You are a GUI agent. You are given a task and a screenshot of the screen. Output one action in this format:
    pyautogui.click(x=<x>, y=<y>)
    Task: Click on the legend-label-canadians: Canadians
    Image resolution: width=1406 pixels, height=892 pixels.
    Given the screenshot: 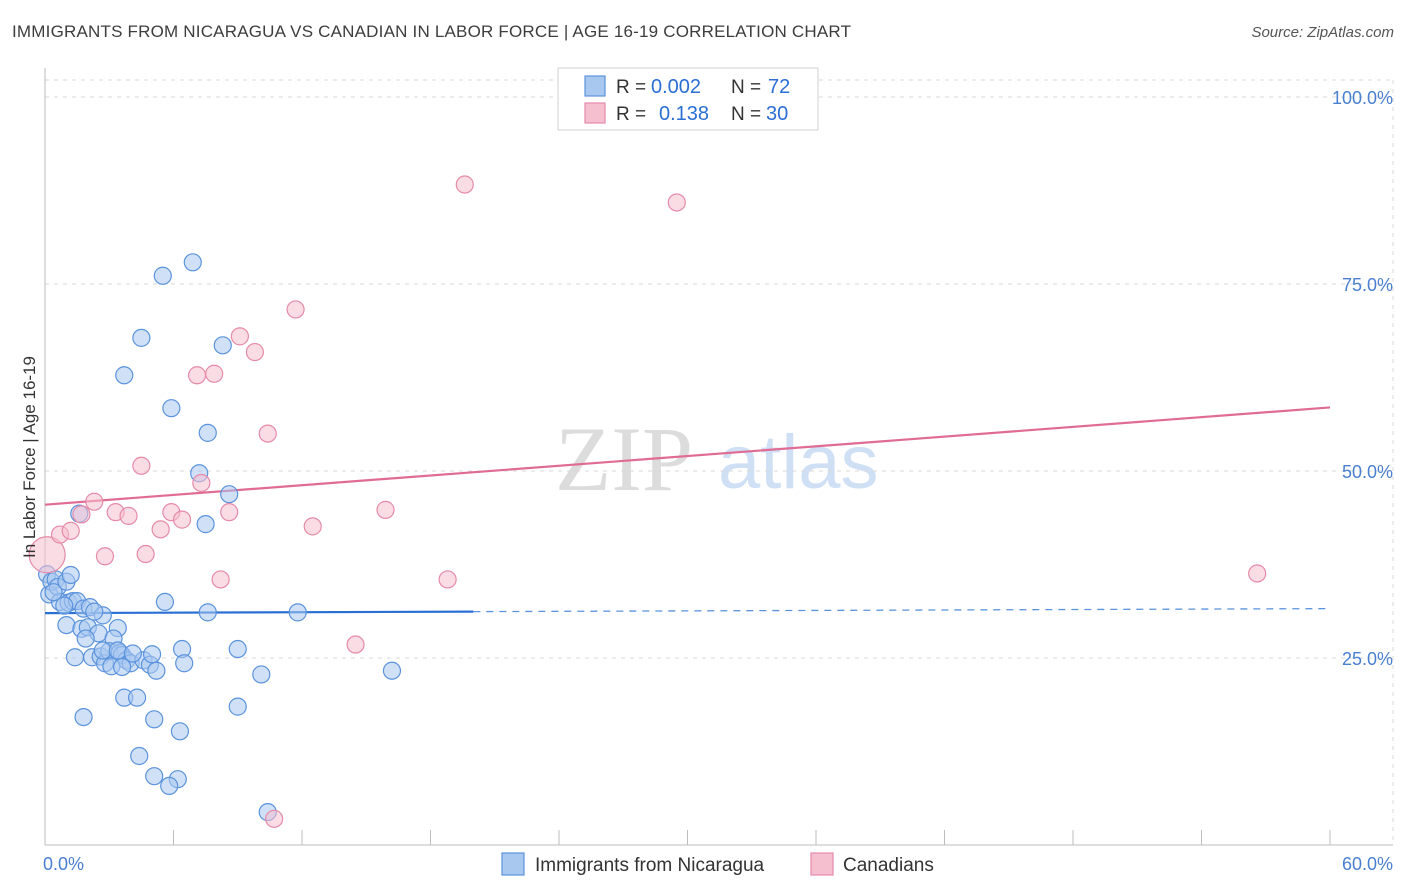 What is the action you would take?
    pyautogui.click(x=888, y=865)
    